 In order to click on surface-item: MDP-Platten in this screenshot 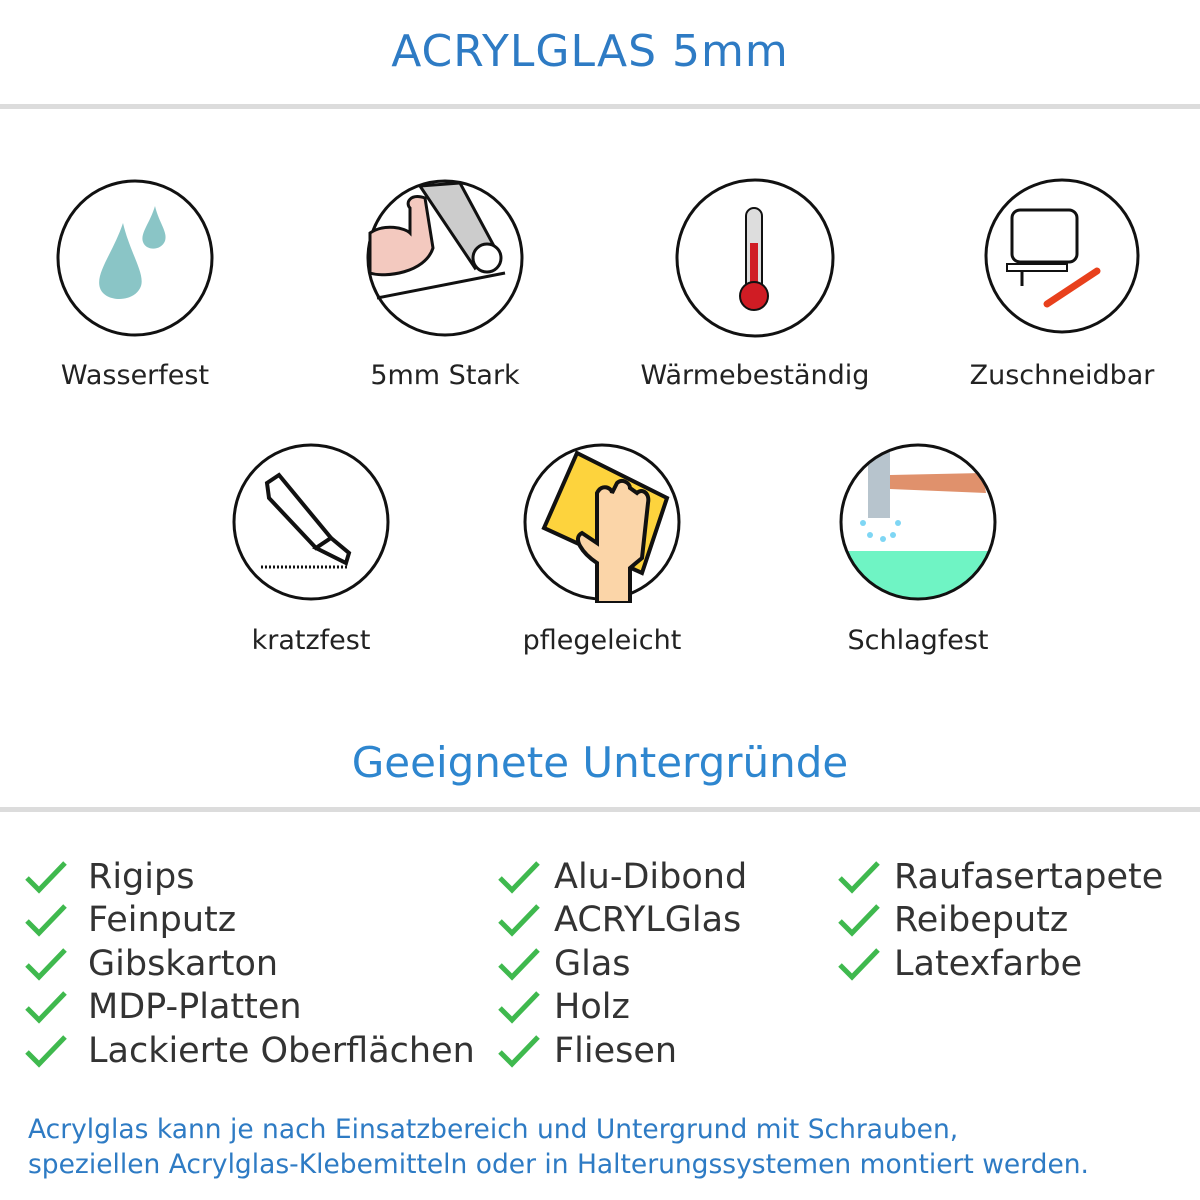, I will do `click(250, 1008)`.